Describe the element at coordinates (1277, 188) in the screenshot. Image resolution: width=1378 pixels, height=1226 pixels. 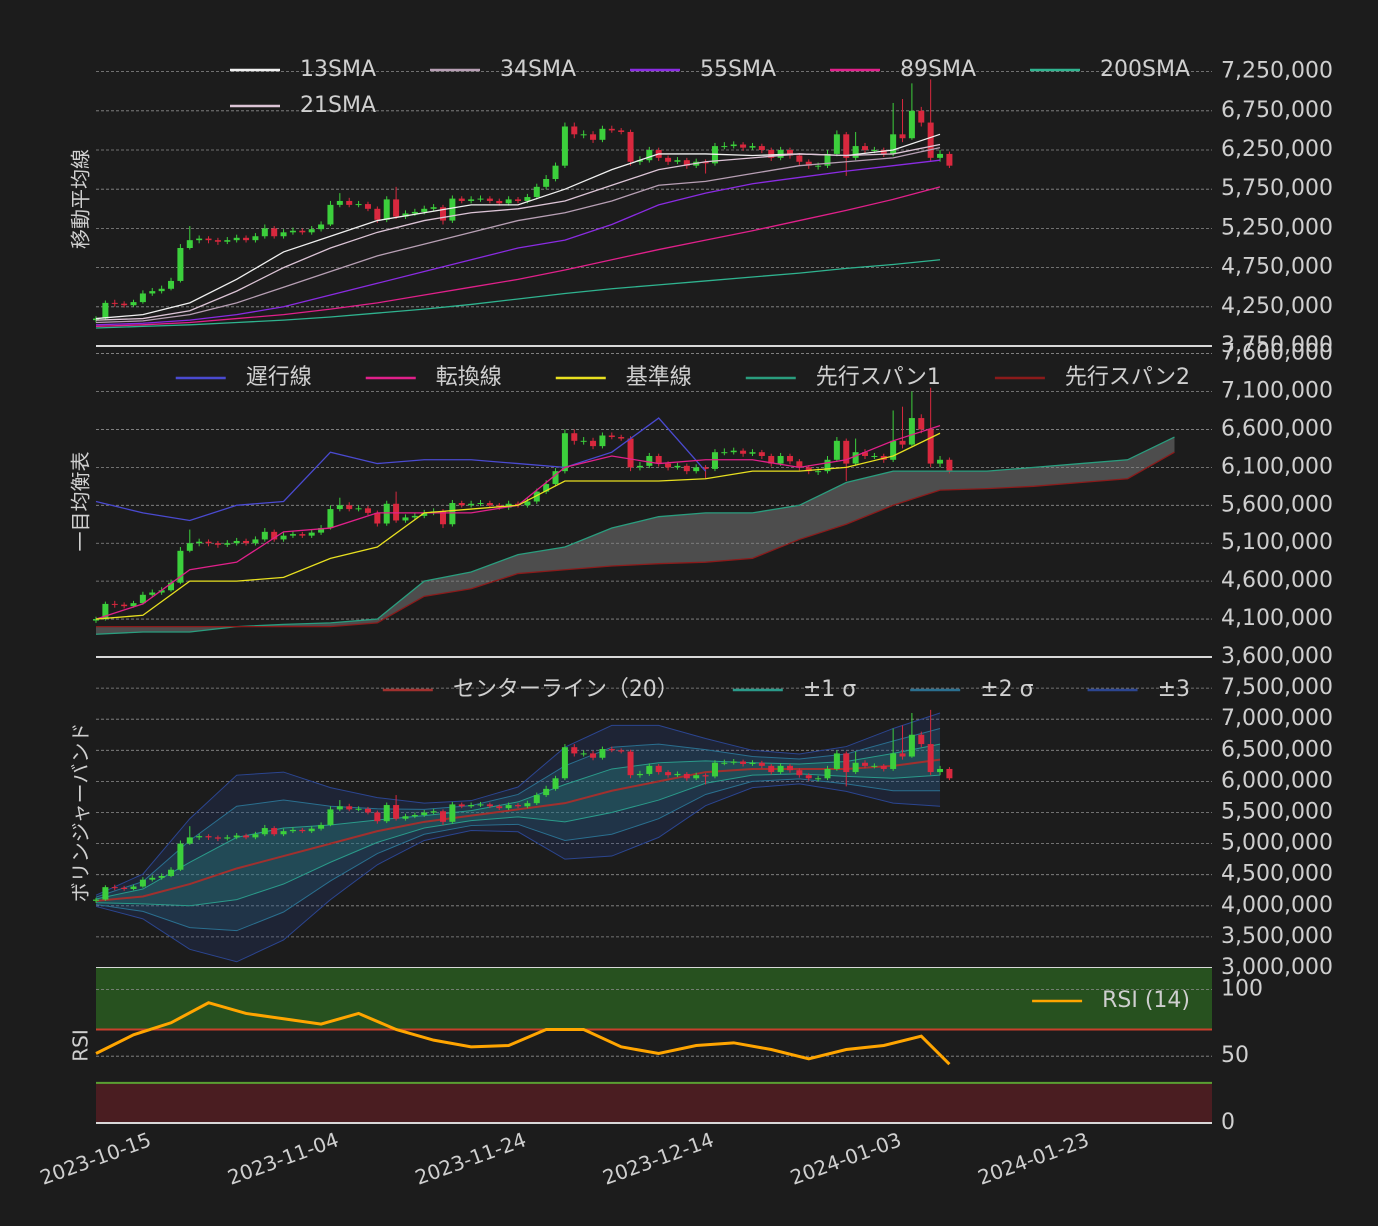
I see `y-tick-label: 5,750,000` at that location.